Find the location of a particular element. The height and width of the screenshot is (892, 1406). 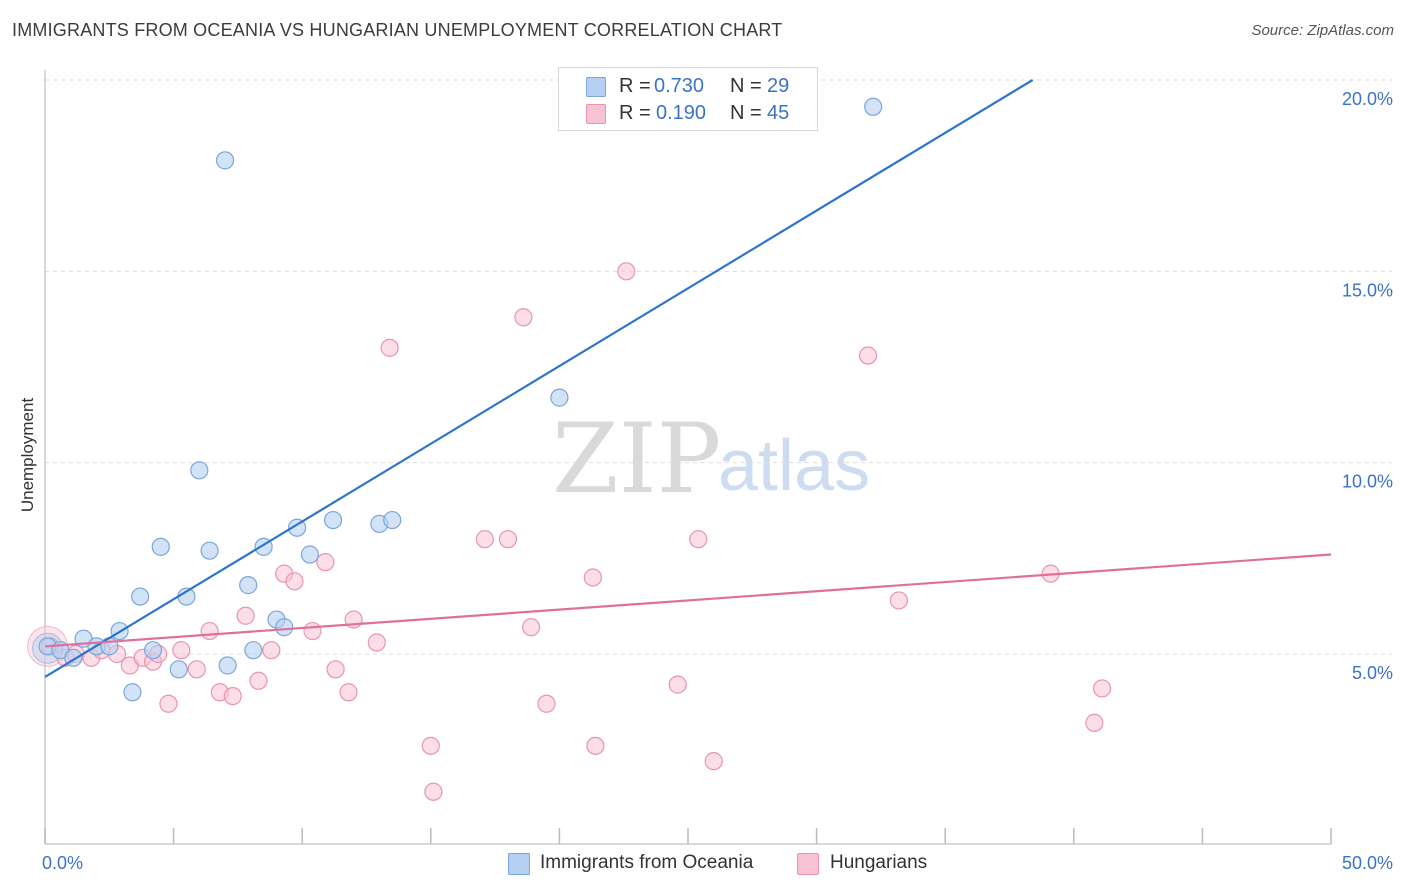

legend-r-label-oceania: R = is located at coordinates (635, 86).